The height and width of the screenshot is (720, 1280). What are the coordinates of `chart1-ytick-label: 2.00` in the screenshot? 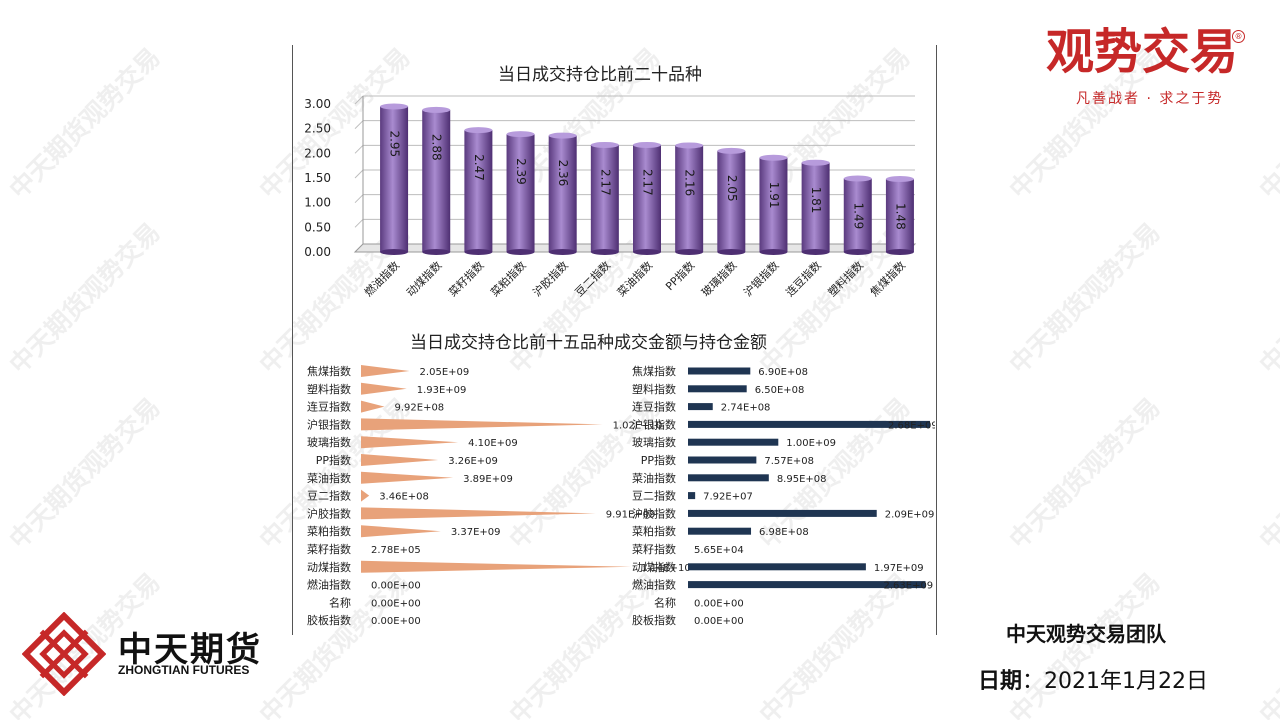 It's located at (317, 153).